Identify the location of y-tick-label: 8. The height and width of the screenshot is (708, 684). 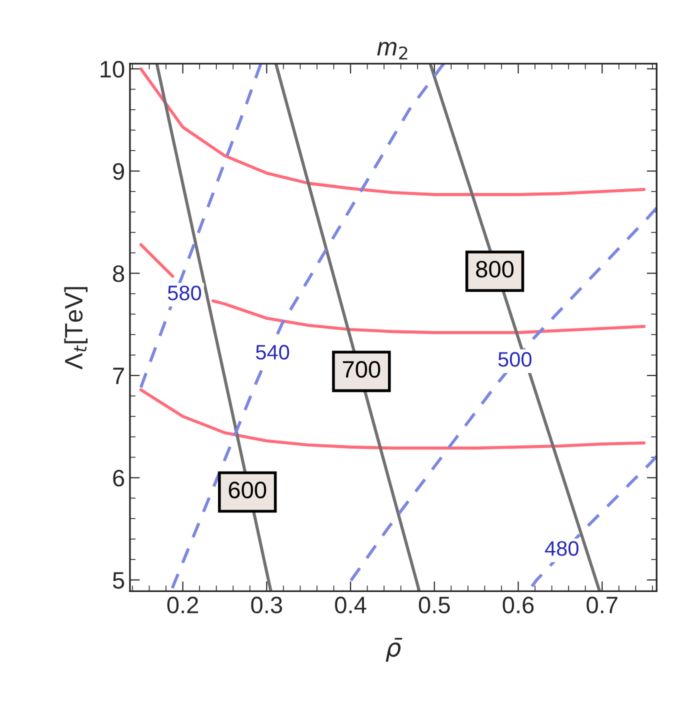
(118, 273).